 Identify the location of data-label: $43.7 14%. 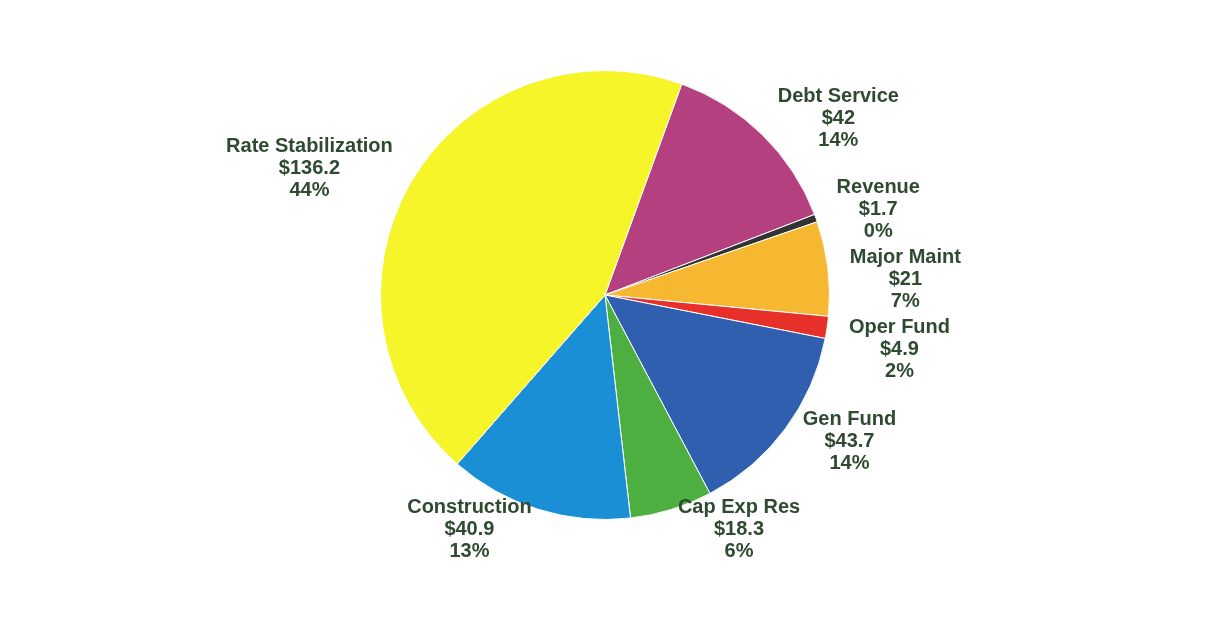
(849, 450).